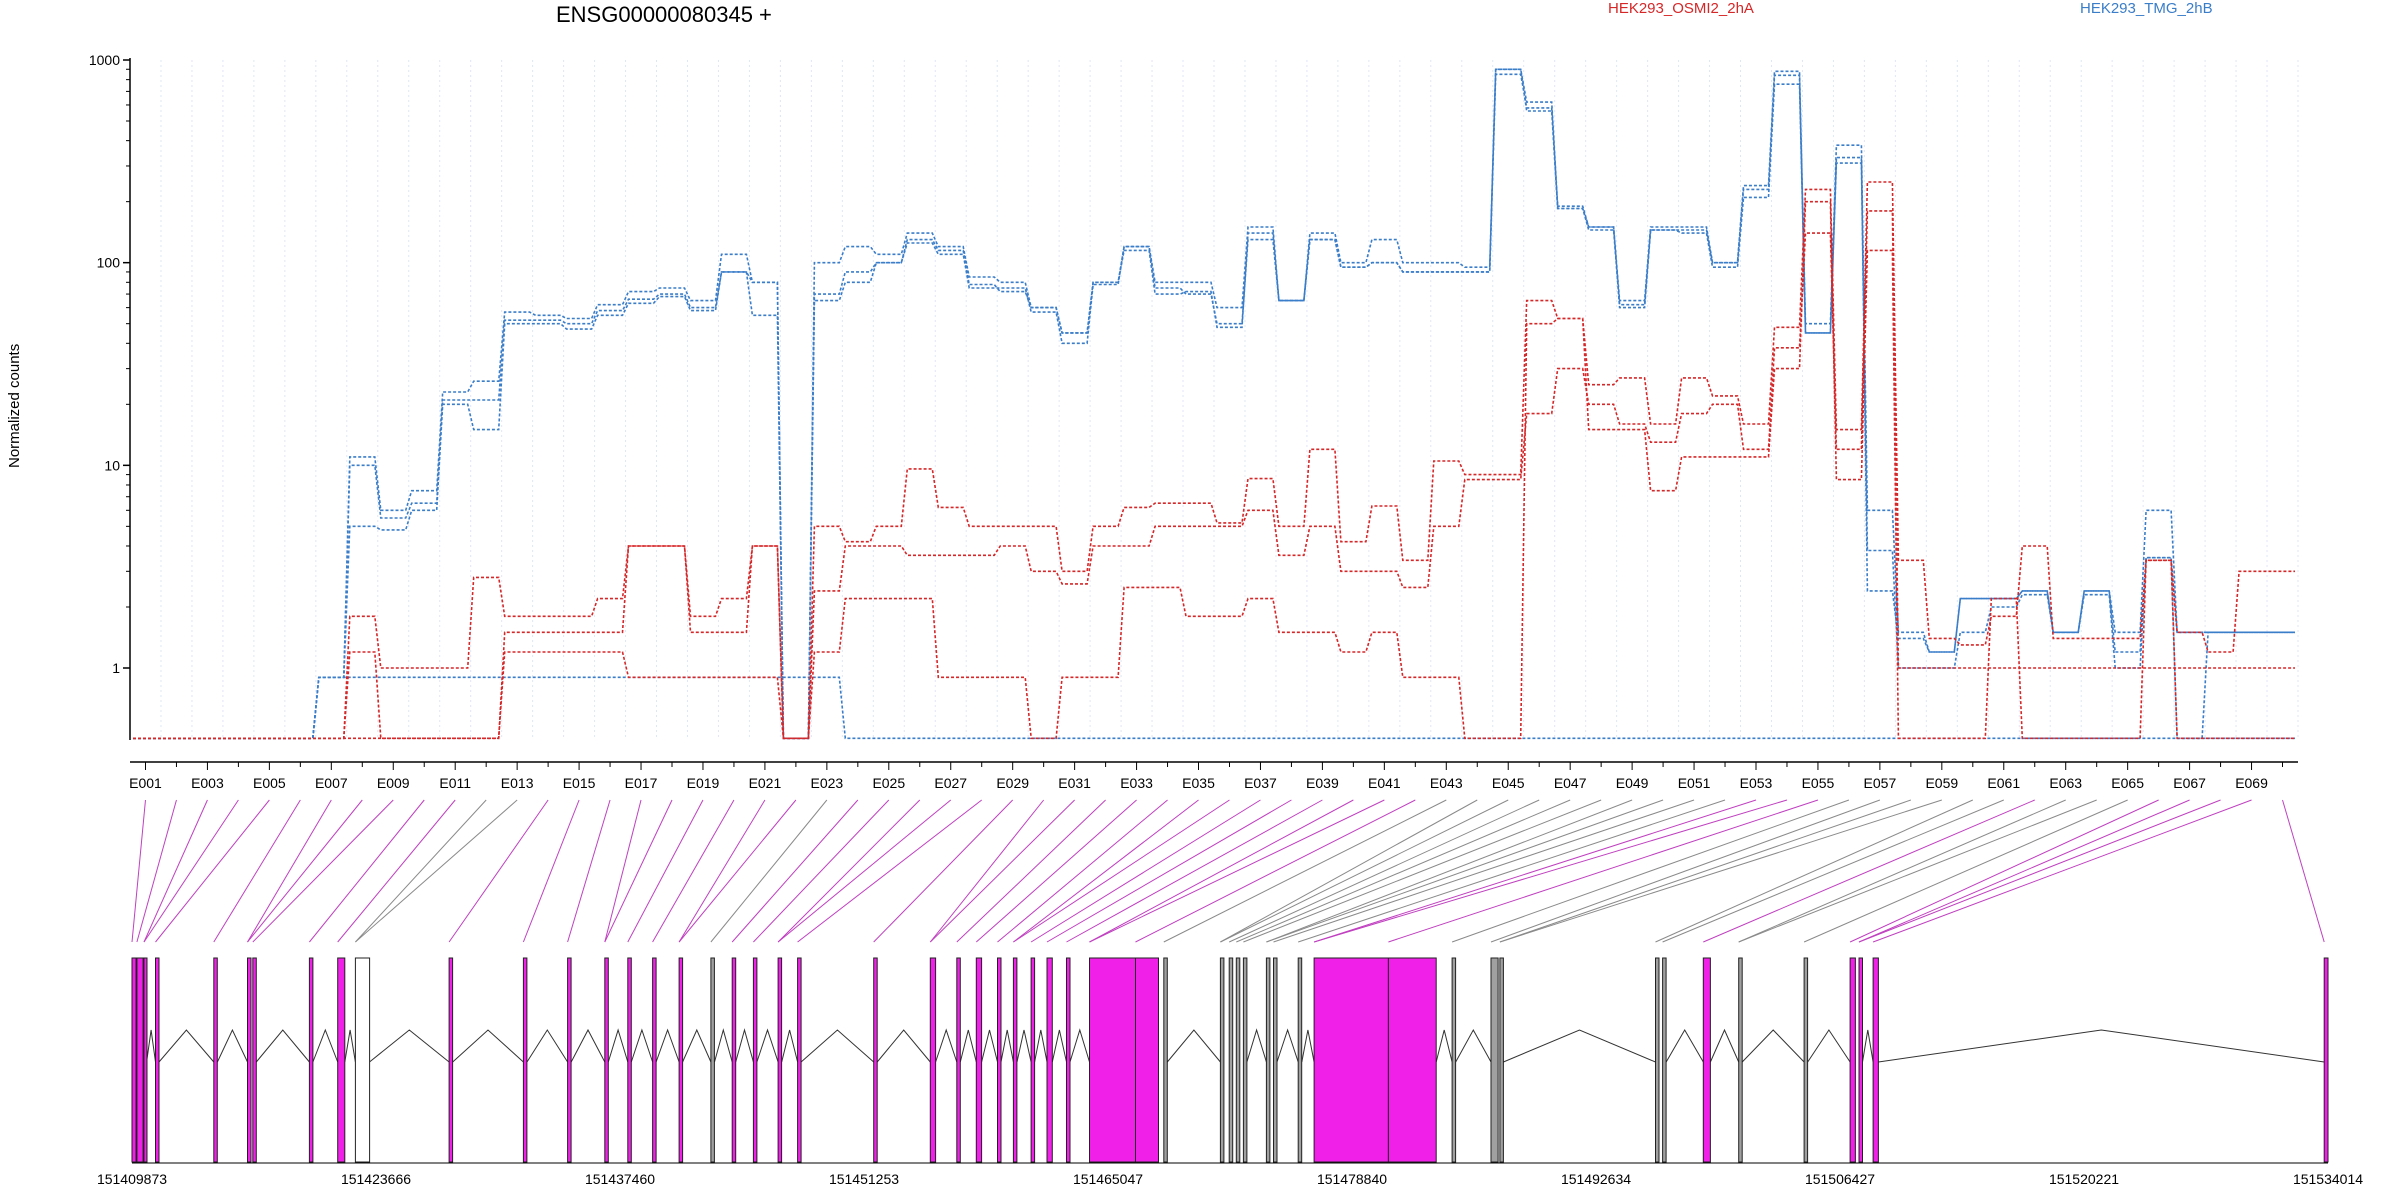 The image size is (2400, 1200). Describe the element at coordinates (1198, 783) in the screenshot. I see `x-tick-label: E035` at that location.